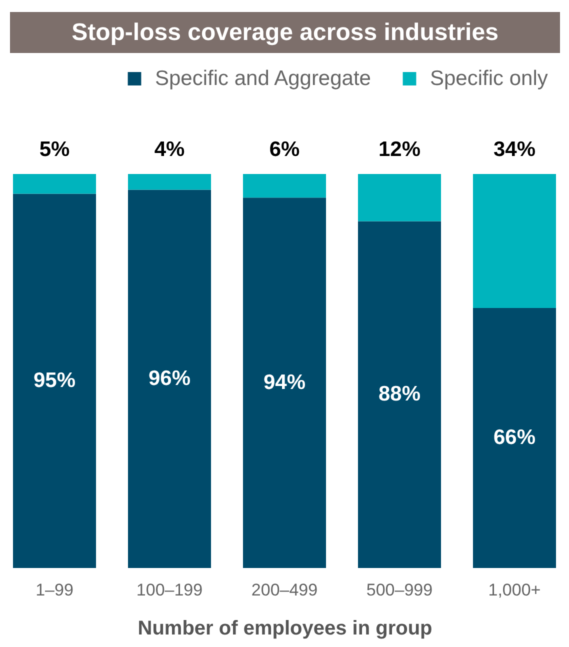 The image size is (569, 647). Describe the element at coordinates (514, 149) in the screenshot. I see `data-label: 34%` at that location.